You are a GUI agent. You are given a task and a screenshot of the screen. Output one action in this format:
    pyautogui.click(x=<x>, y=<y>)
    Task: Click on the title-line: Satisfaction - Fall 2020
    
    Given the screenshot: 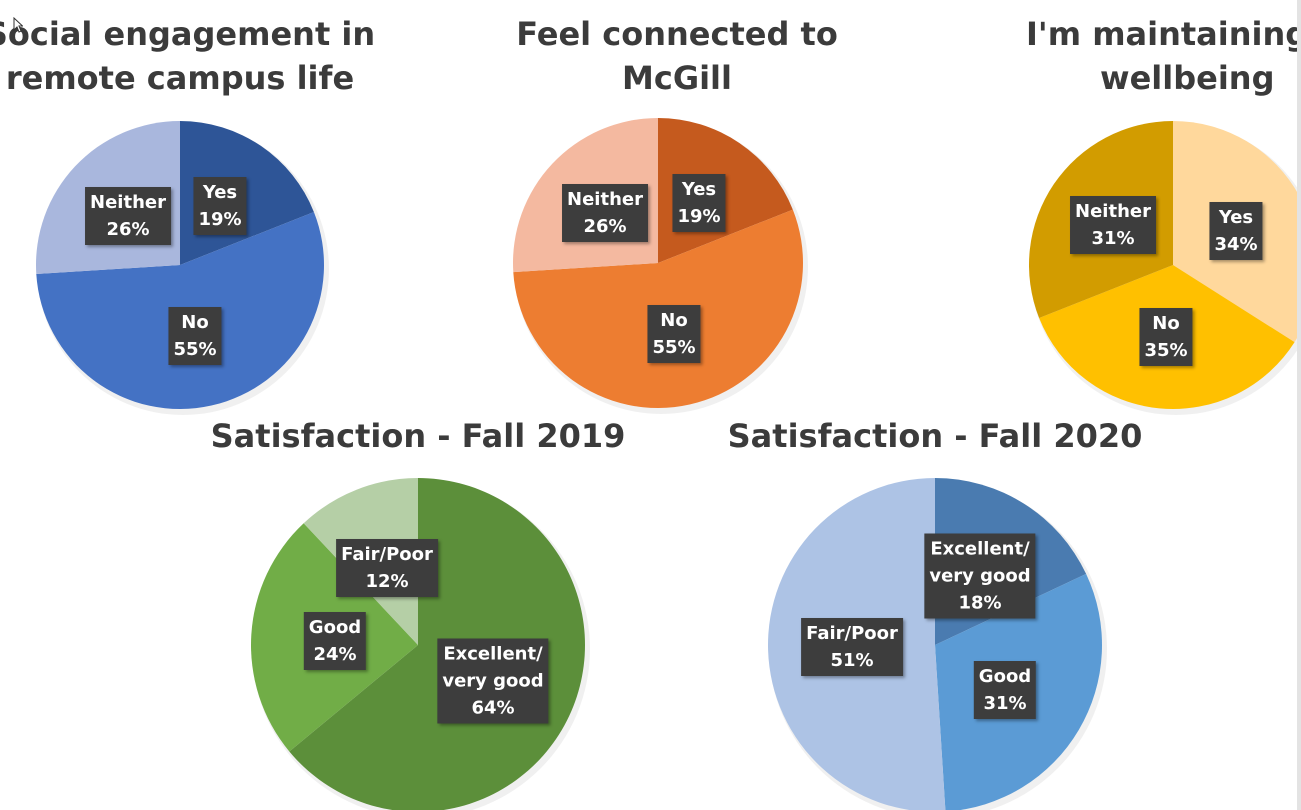 What is the action you would take?
    pyautogui.click(x=935, y=436)
    